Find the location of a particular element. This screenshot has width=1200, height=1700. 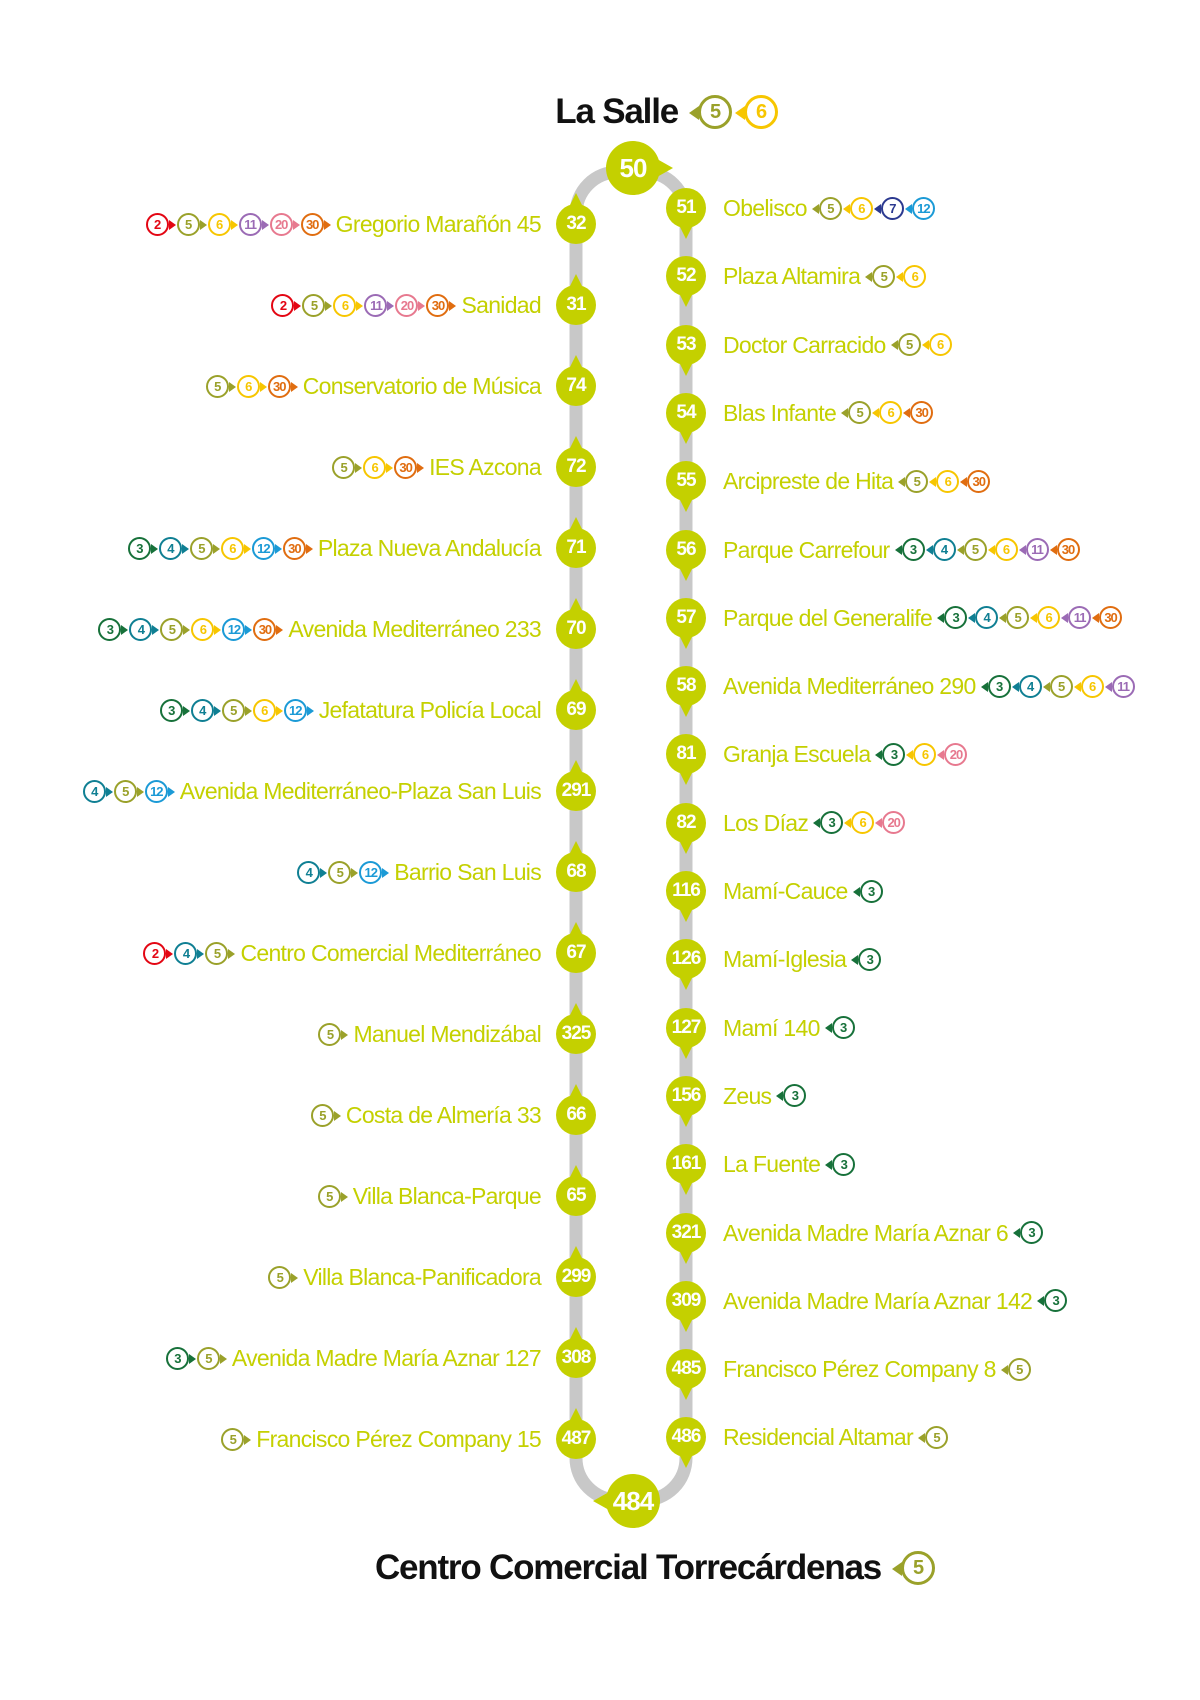

stop-name: Granja Escuela is located at coordinates (797, 754).